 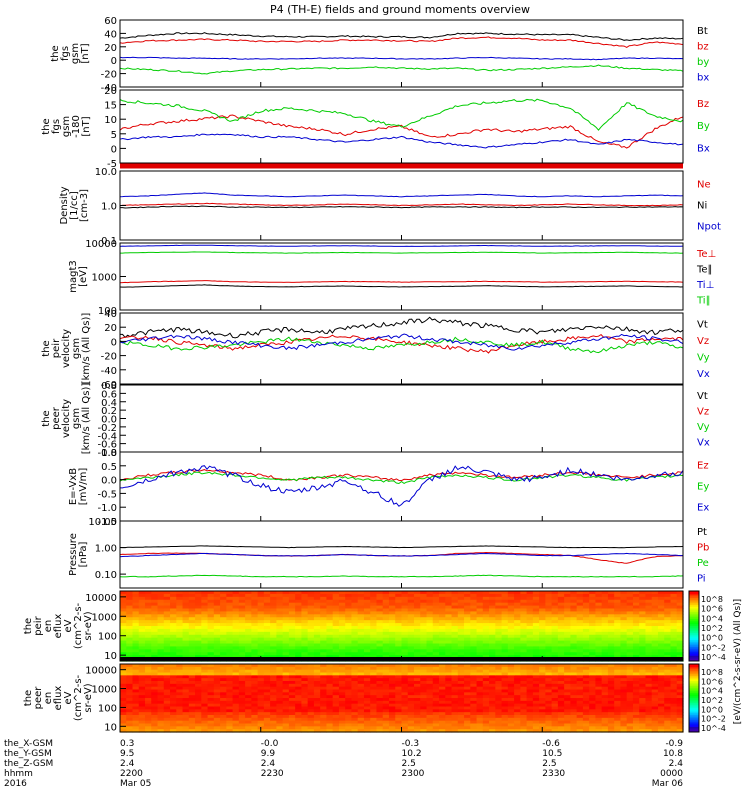 I want to click on colorbar-tick: 10^0, so click(x=712, y=709).